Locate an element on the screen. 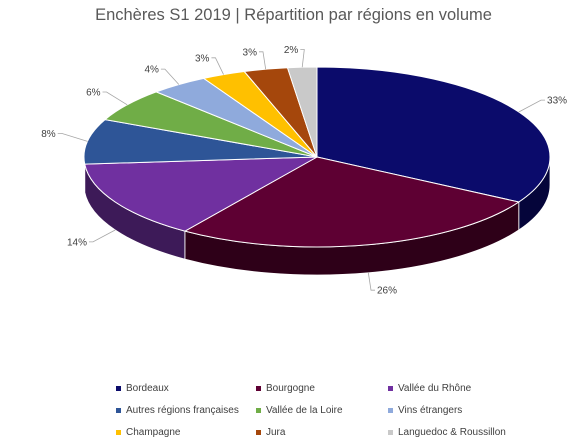 This screenshot has height=447, width=587. data-label-0: 33% is located at coordinates (557, 101).